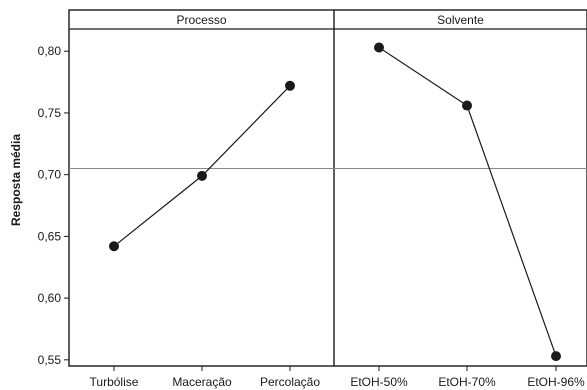  What do you see at coordinates (53, 205) in the screenshot?
I see `y-axis-ticks: 0,55 0,60 0,65 0,70 0,75 0,80` at bounding box center [53, 205].